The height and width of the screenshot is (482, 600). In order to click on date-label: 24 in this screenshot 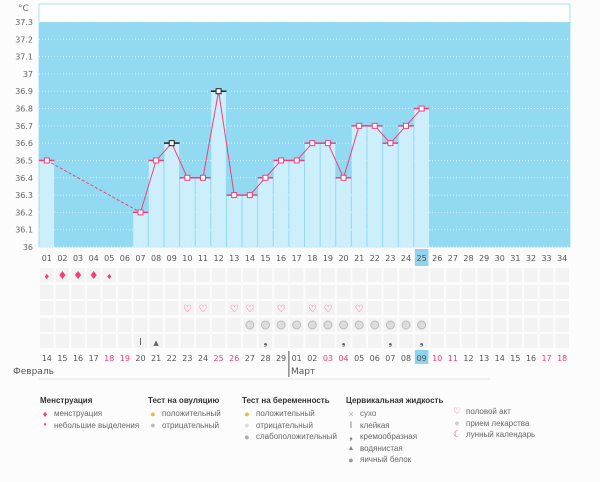, I will do `click(203, 358)`.